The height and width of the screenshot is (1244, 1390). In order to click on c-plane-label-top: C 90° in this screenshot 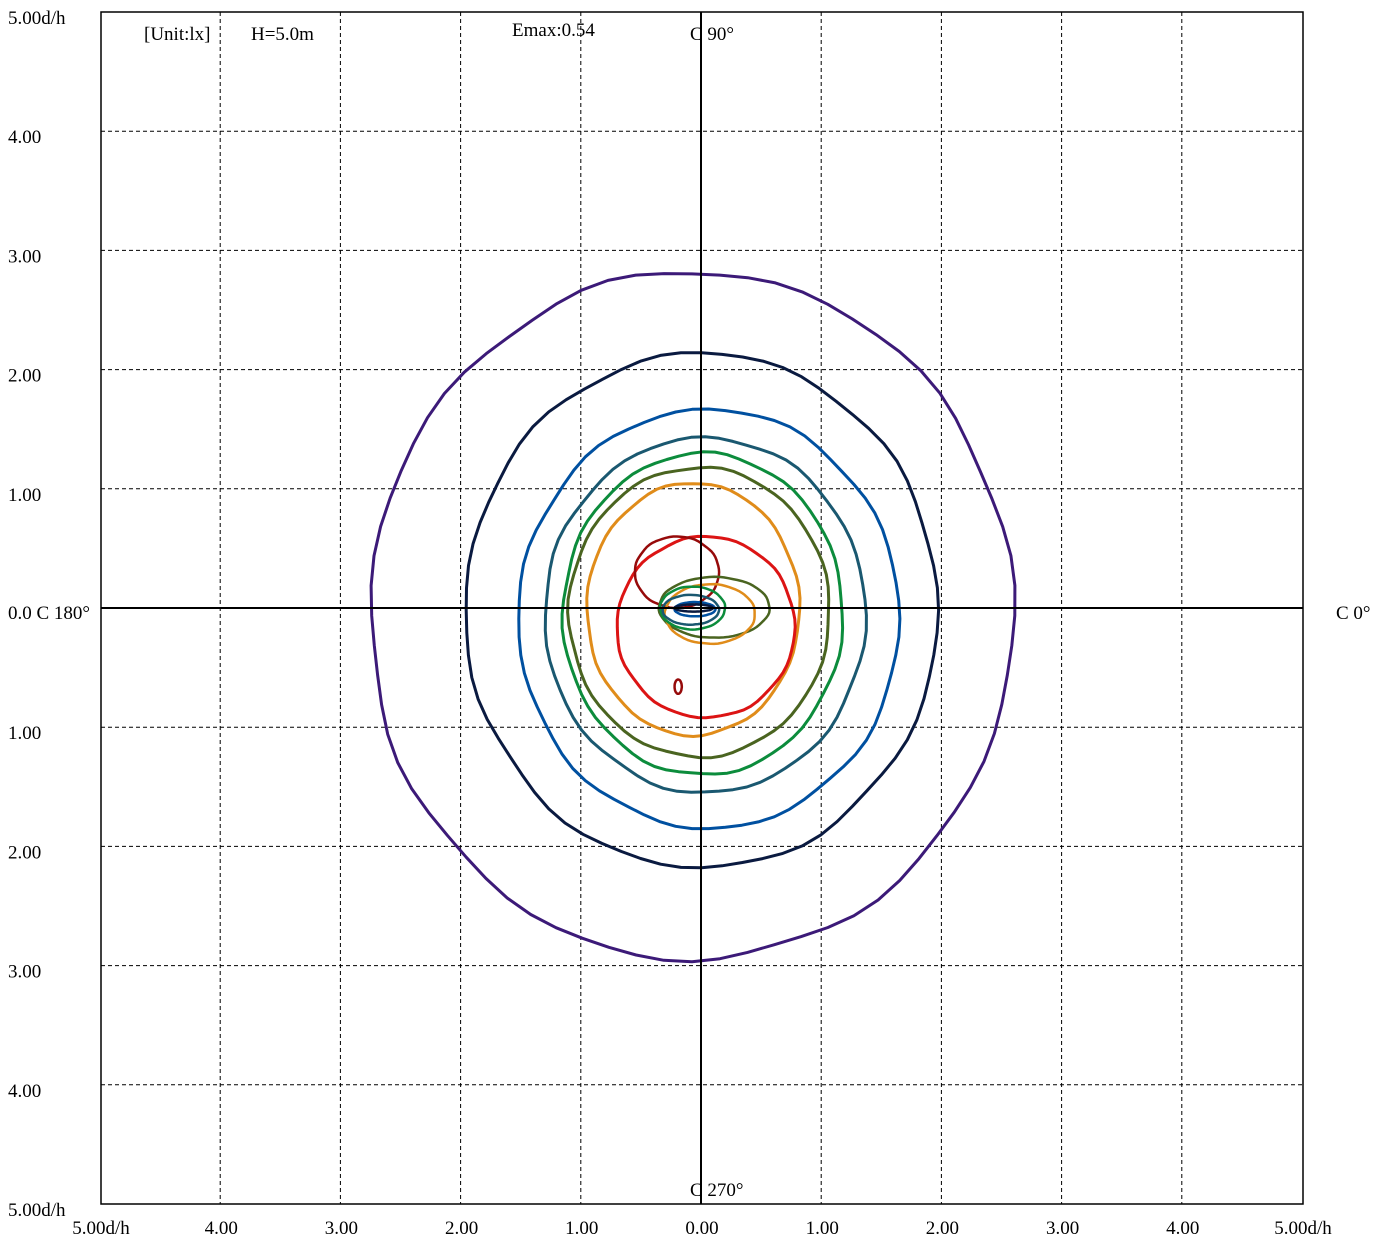, I will do `click(712, 34)`.